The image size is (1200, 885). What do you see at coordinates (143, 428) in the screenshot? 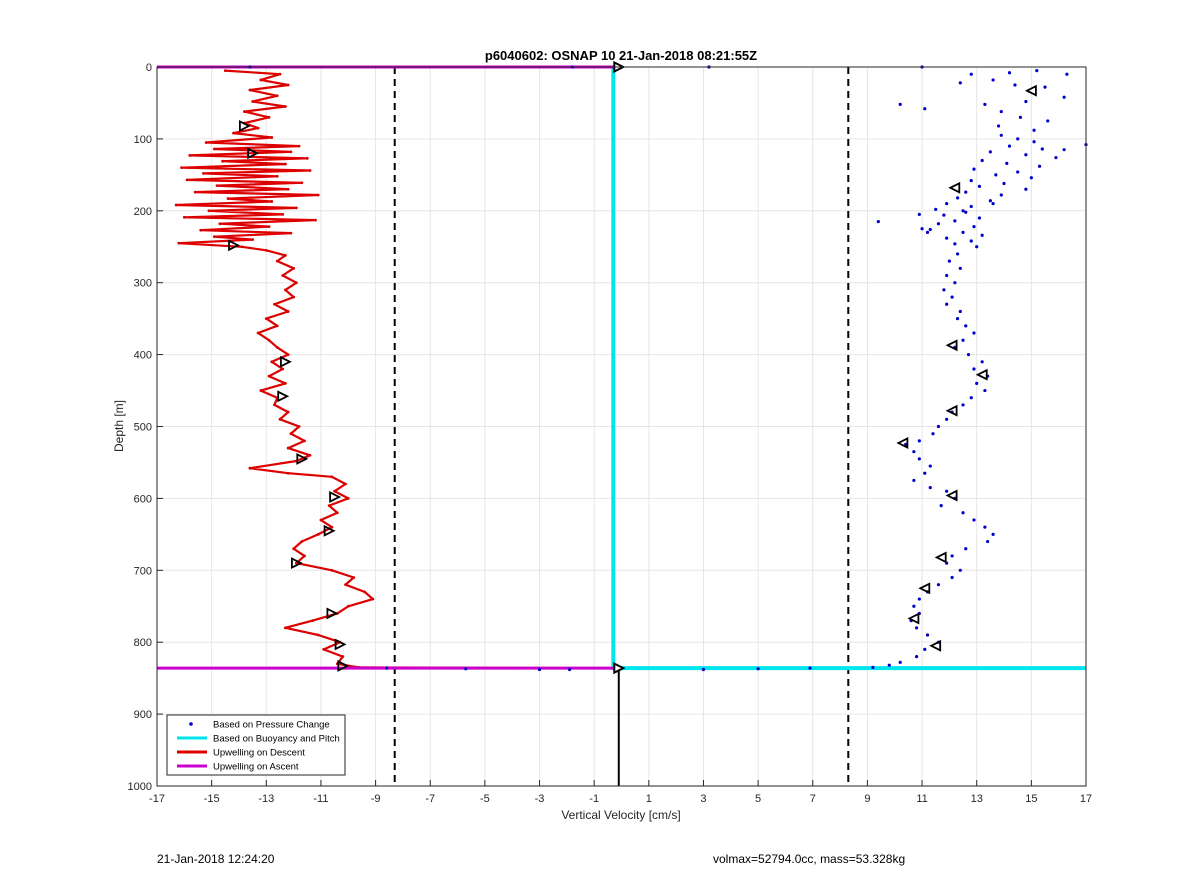
I see `y-tick-label: 500` at bounding box center [143, 428].